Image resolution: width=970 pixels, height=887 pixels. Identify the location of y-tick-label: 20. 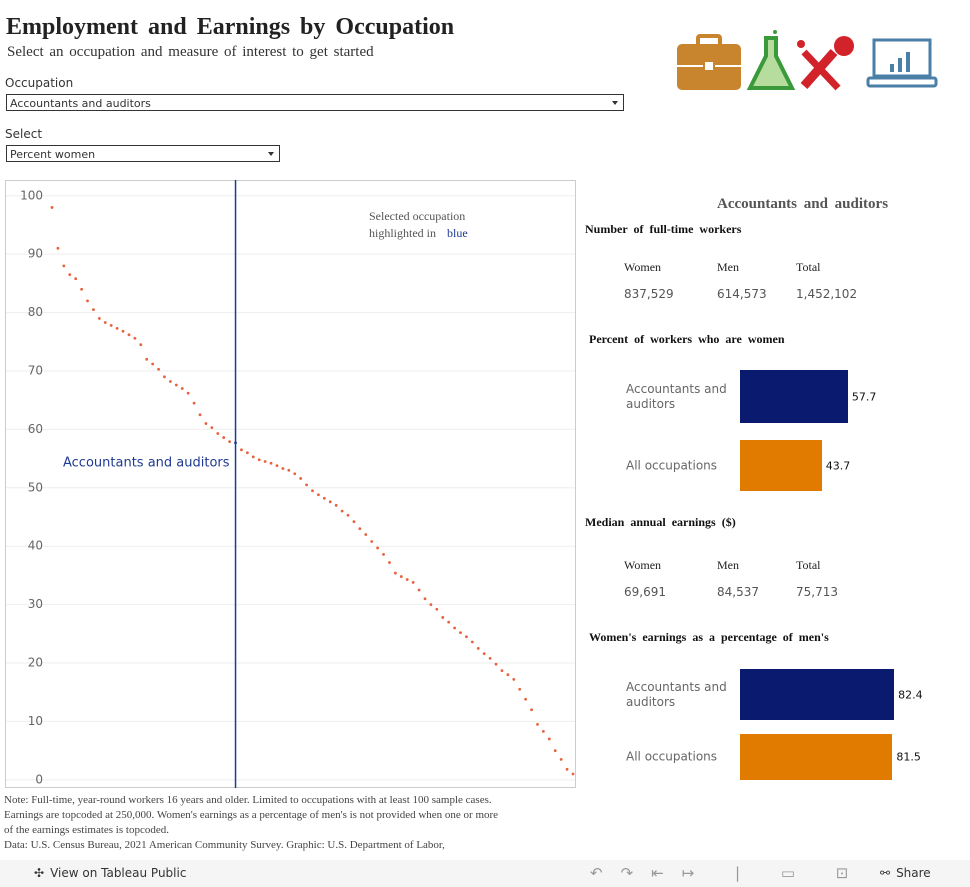
(35, 663).